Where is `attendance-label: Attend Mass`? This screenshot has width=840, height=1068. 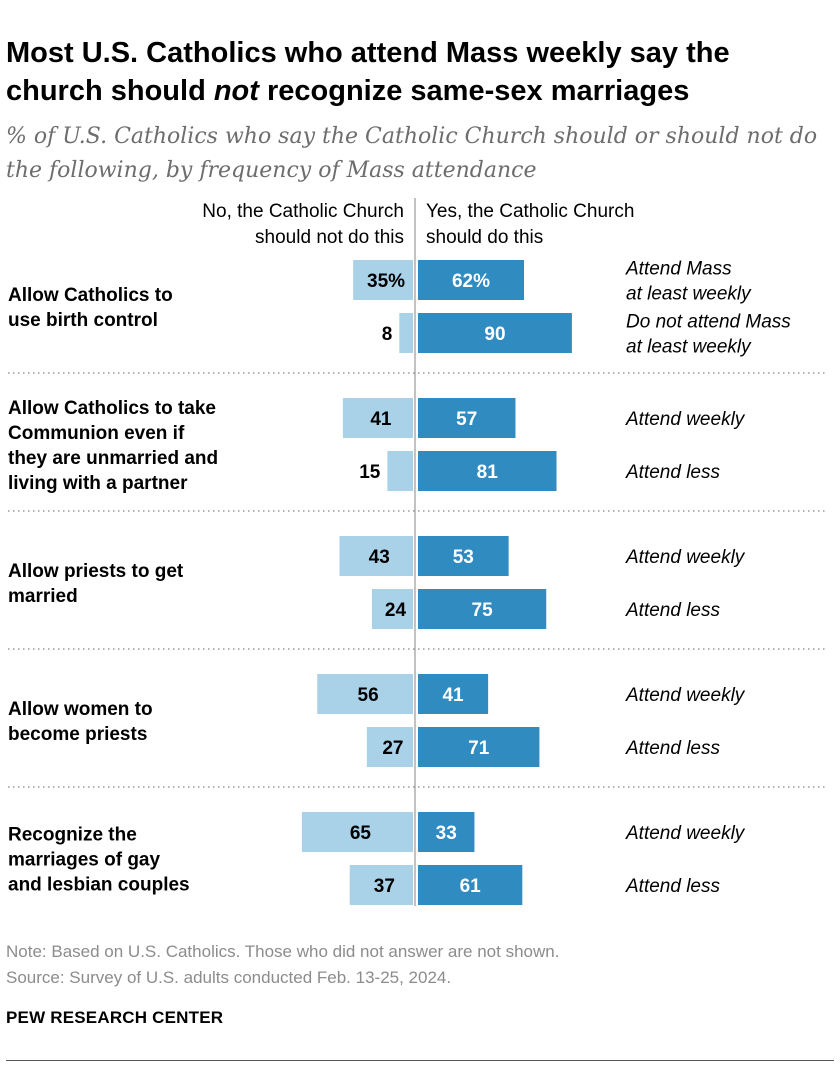 attendance-label: Attend Mass is located at coordinates (678, 269).